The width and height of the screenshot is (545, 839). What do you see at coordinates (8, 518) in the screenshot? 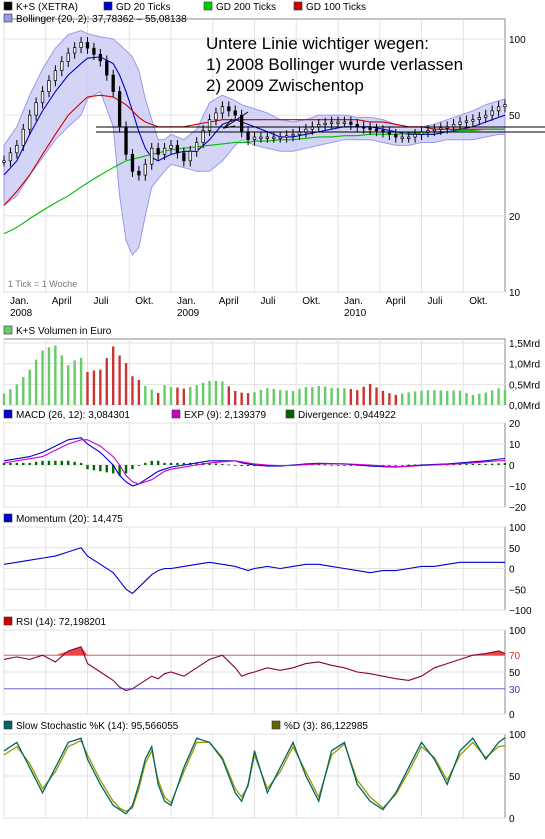
I see `momentum-legend-swatch` at bounding box center [8, 518].